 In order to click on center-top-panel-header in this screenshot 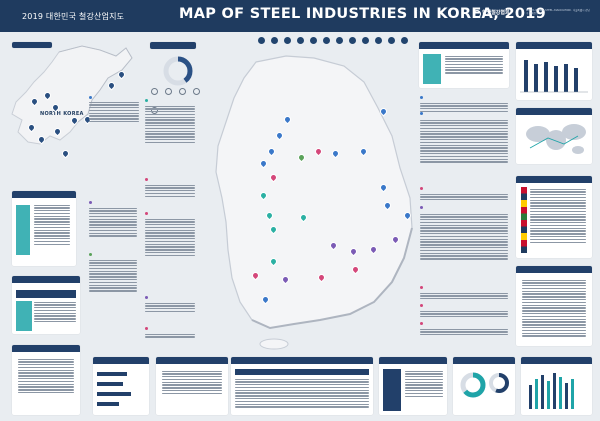, I will do `click(173, 45)`.